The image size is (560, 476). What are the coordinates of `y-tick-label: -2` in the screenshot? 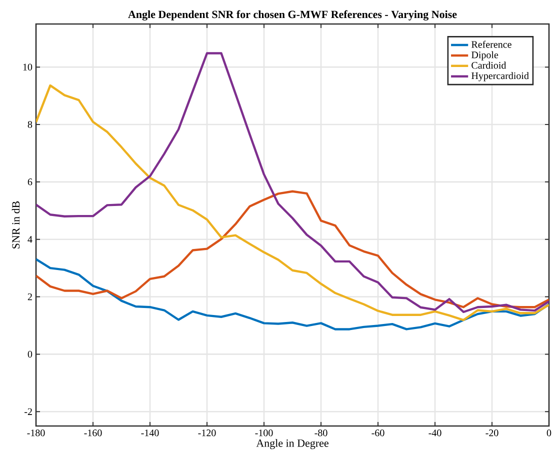 It's located at (28, 411).